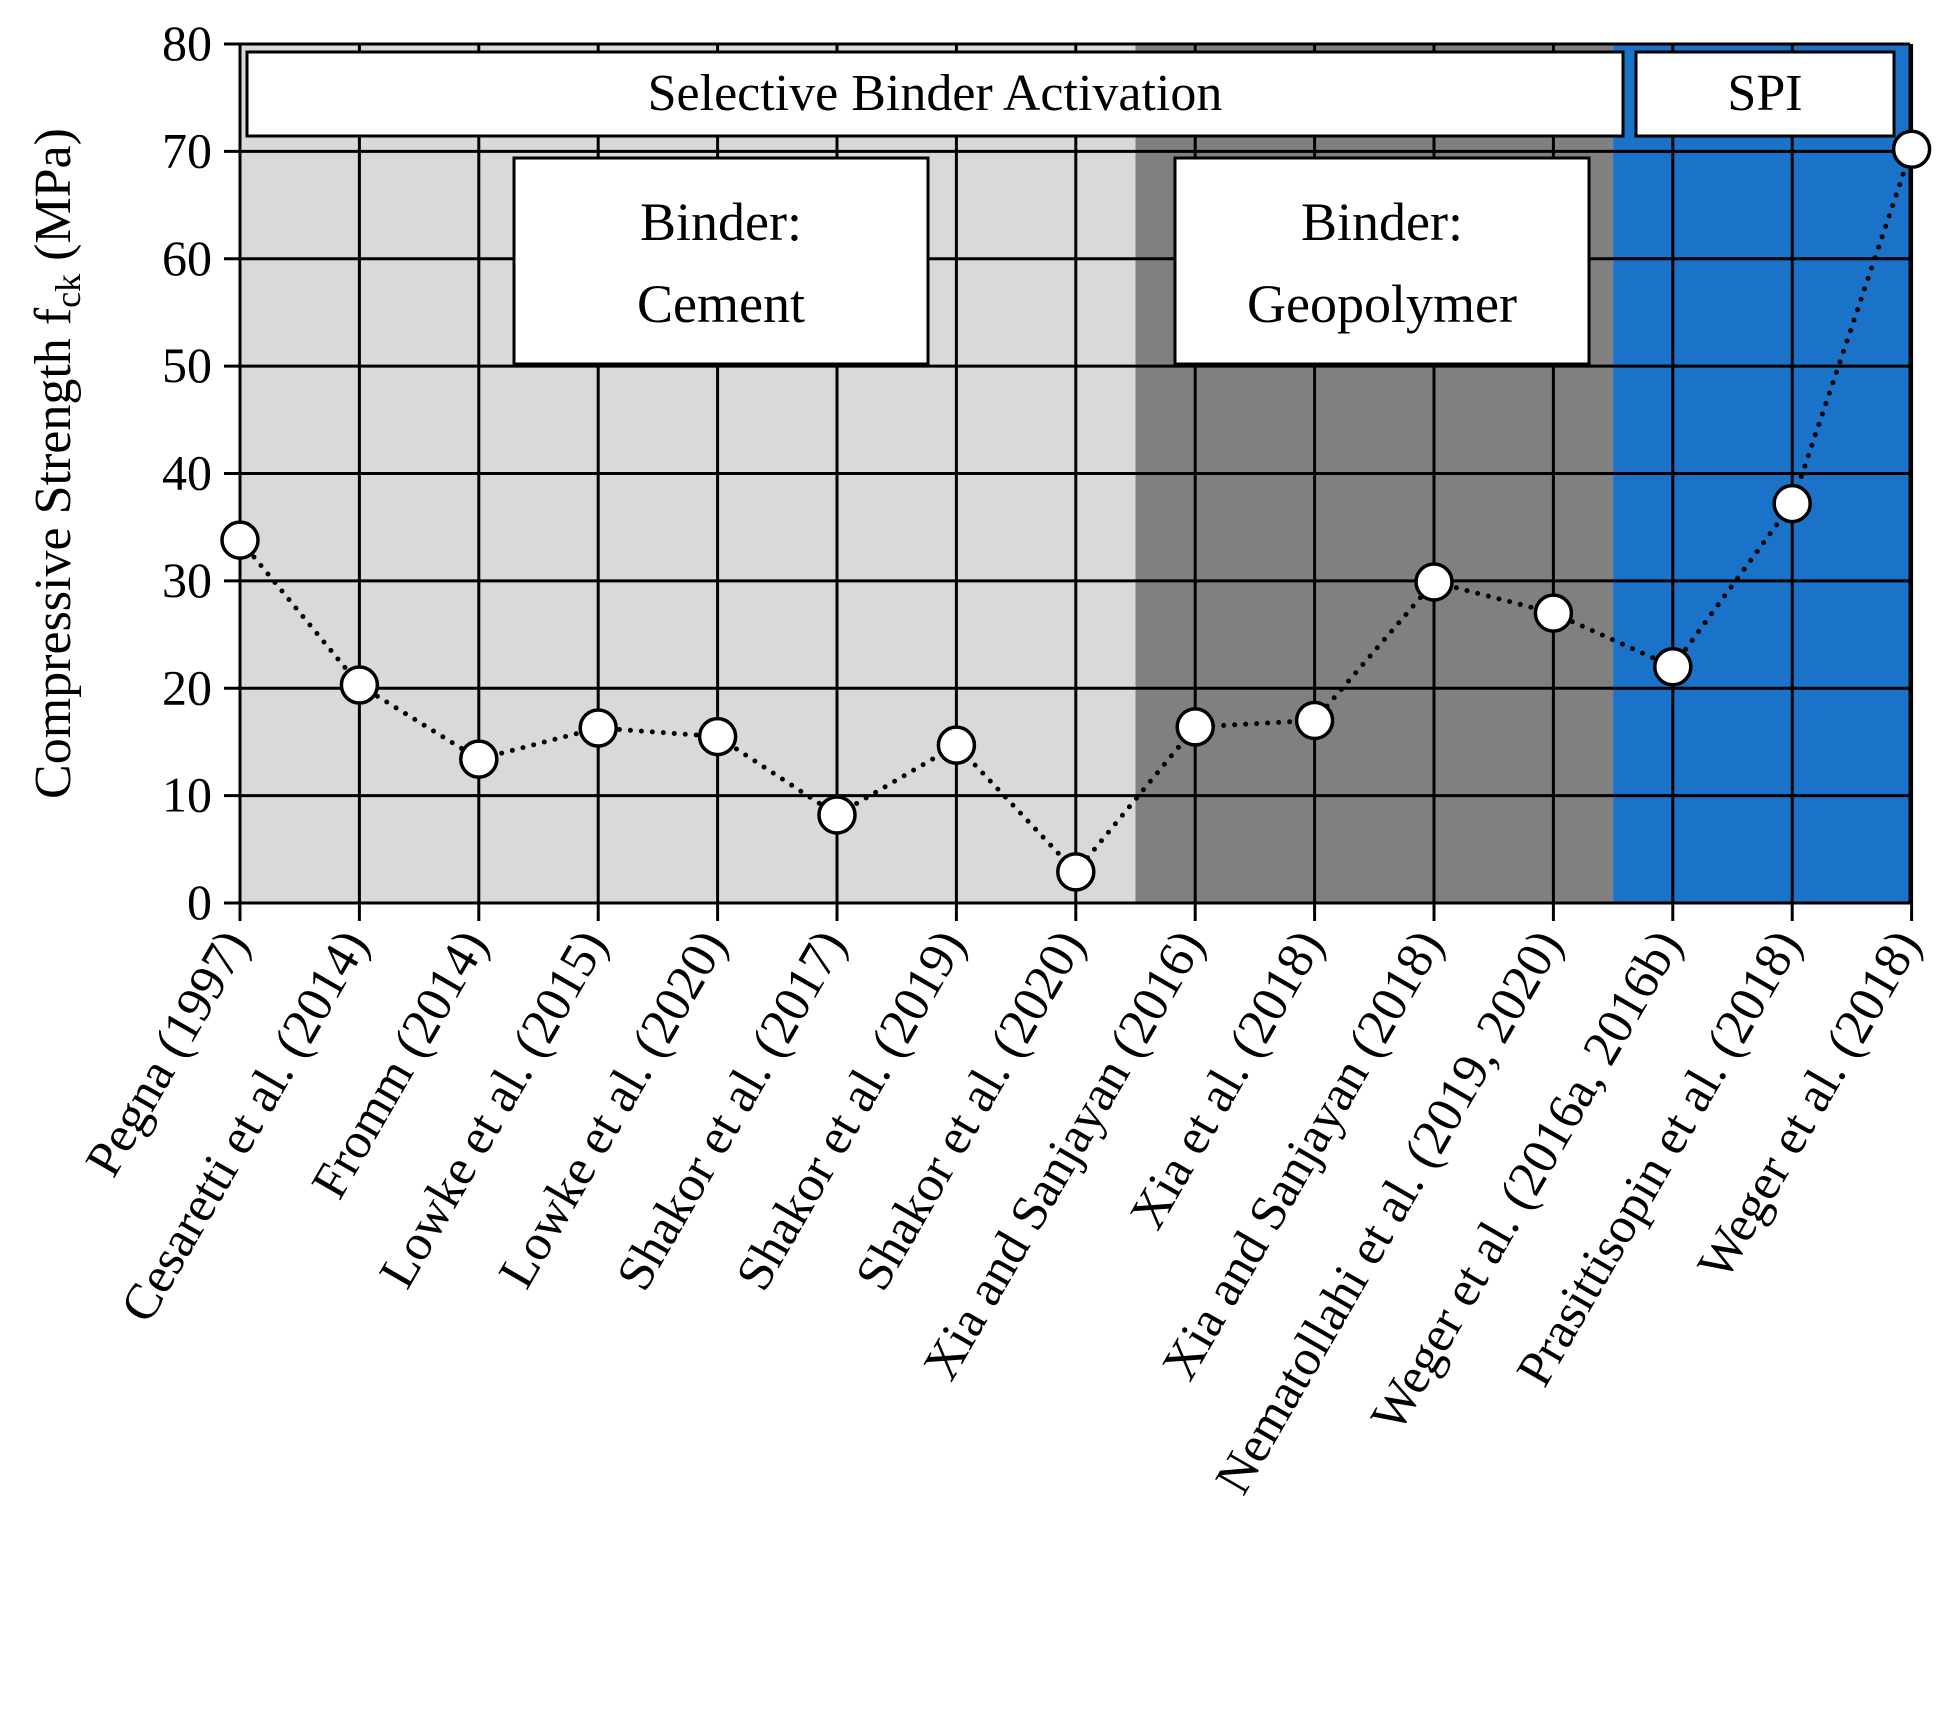 This screenshot has height=1731, width=1941. What do you see at coordinates (187, 580) in the screenshot?
I see `y-tick-label: 30` at bounding box center [187, 580].